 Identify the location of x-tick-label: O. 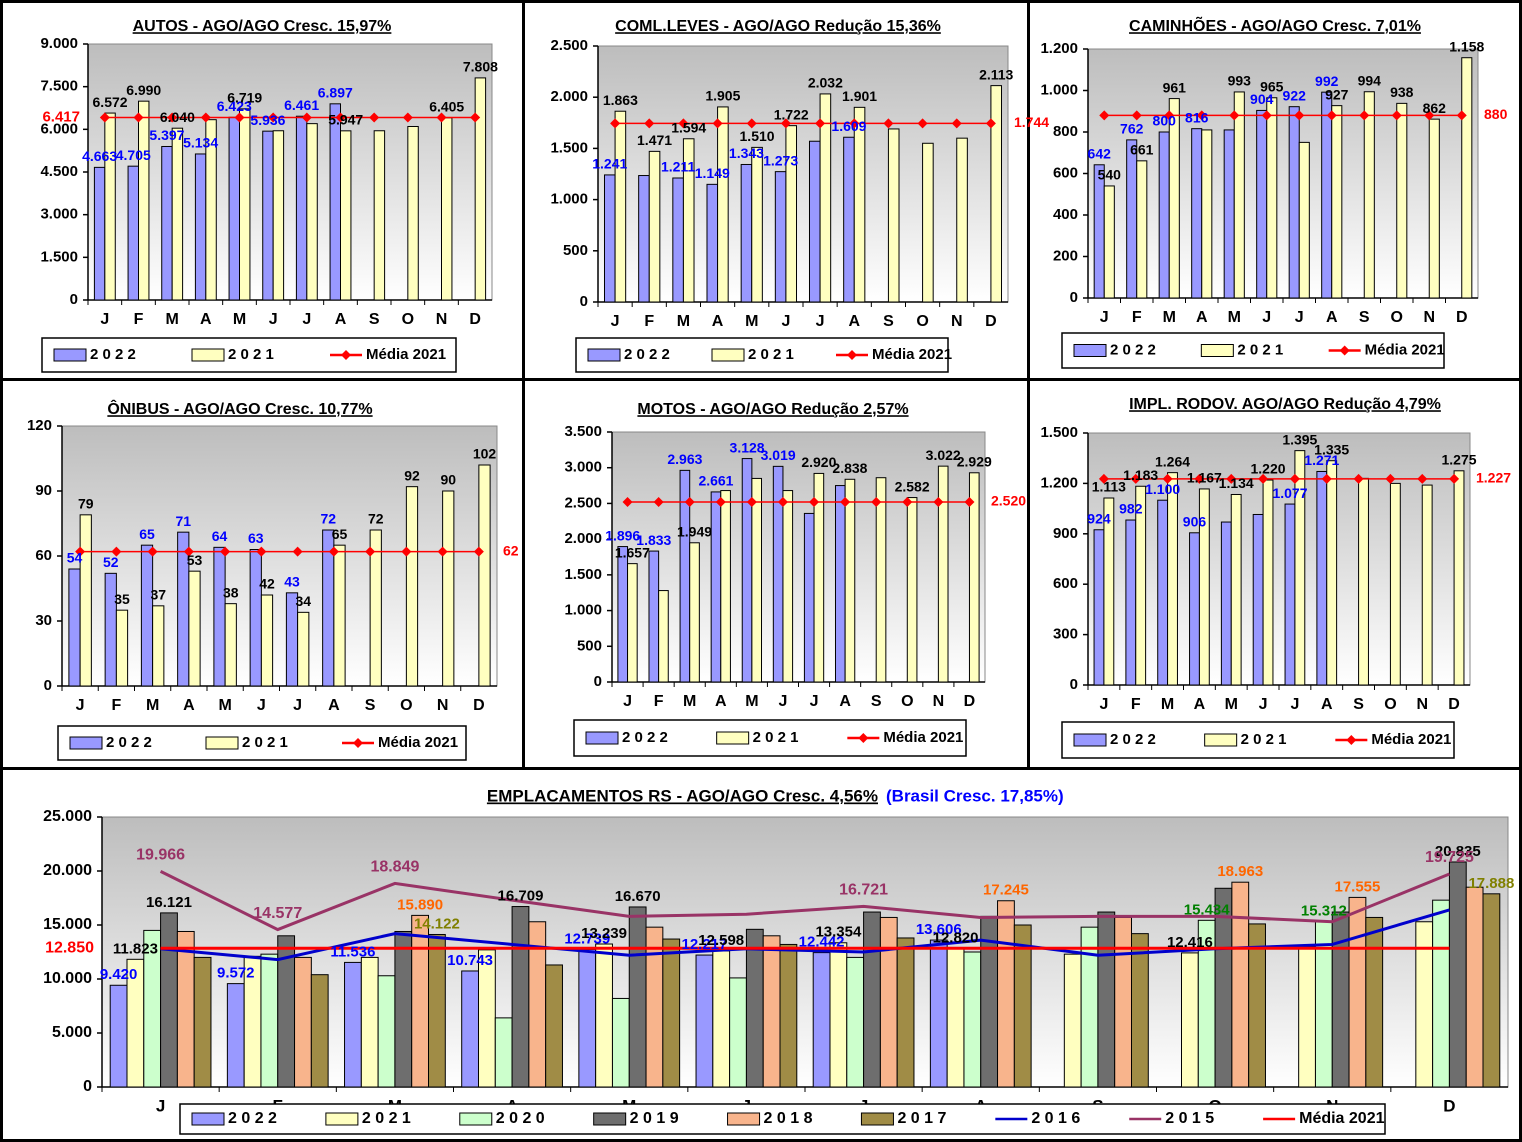
(408, 319).